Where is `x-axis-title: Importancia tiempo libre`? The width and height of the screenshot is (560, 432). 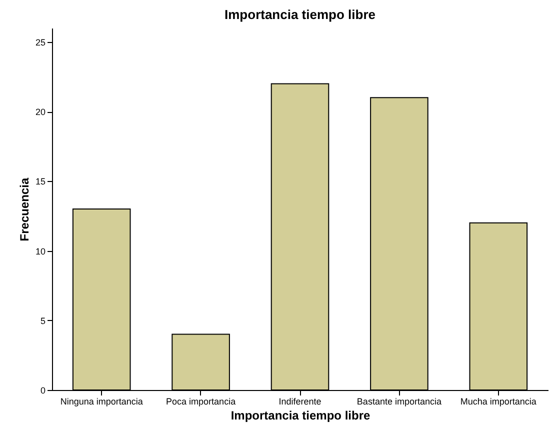
x-axis-title: Importancia tiempo libre is located at coordinates (300, 415).